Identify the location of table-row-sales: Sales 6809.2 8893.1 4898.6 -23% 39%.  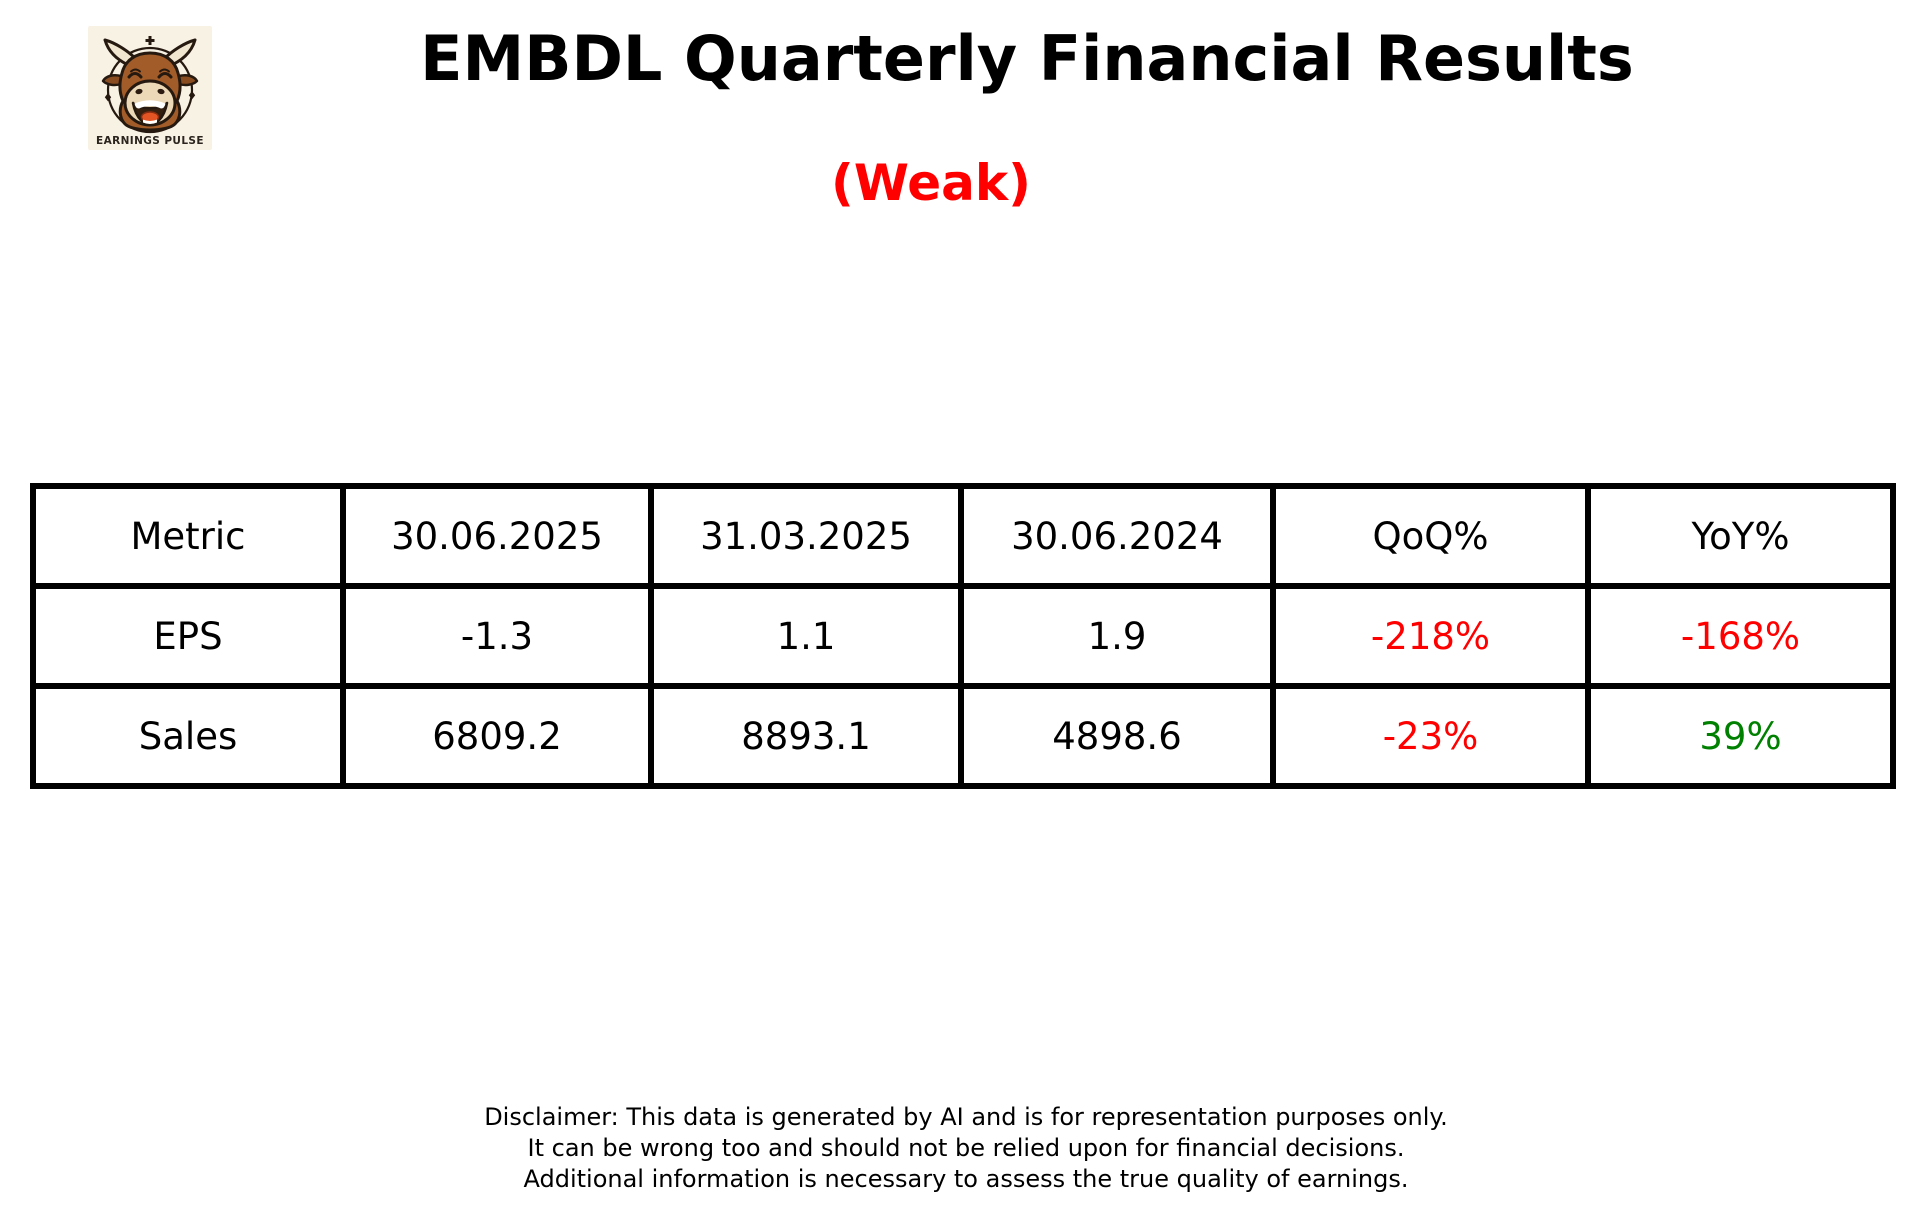
(963, 736).